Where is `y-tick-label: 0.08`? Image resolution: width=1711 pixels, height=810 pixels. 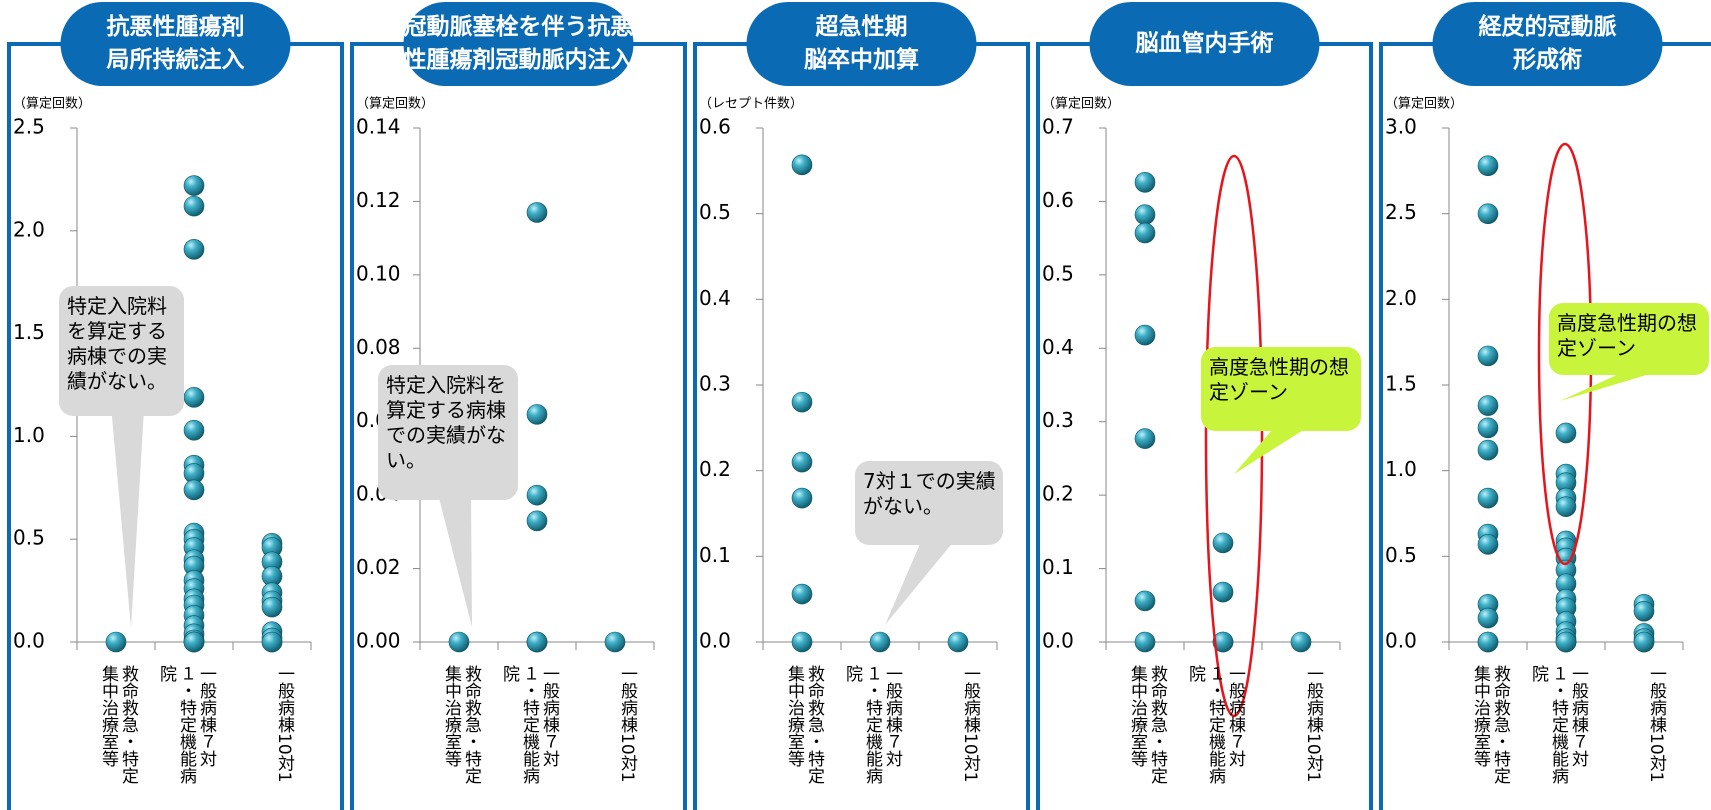 y-tick-label: 0.08 is located at coordinates (378, 347).